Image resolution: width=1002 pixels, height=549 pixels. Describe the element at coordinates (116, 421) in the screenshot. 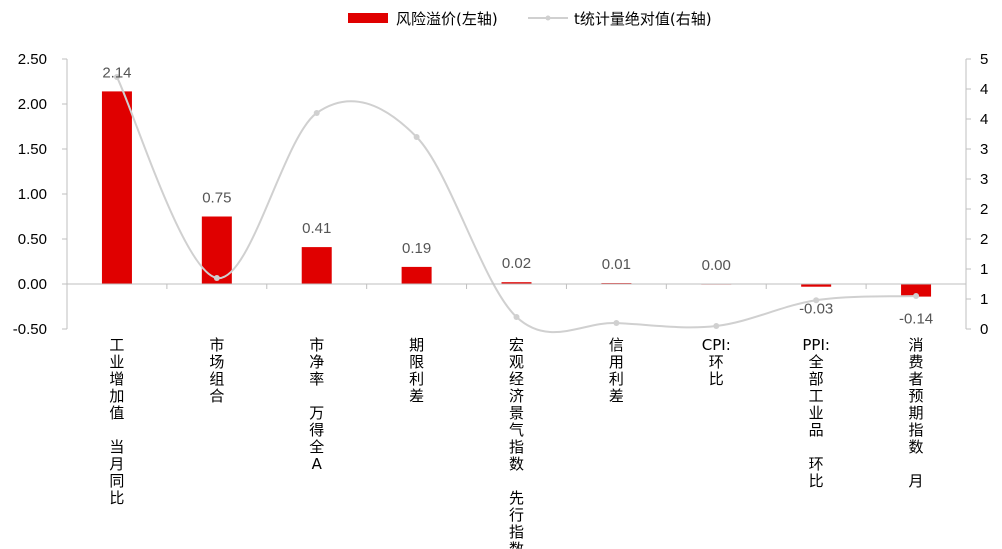

I see `category-label: 工业增加值 当月同比` at that location.